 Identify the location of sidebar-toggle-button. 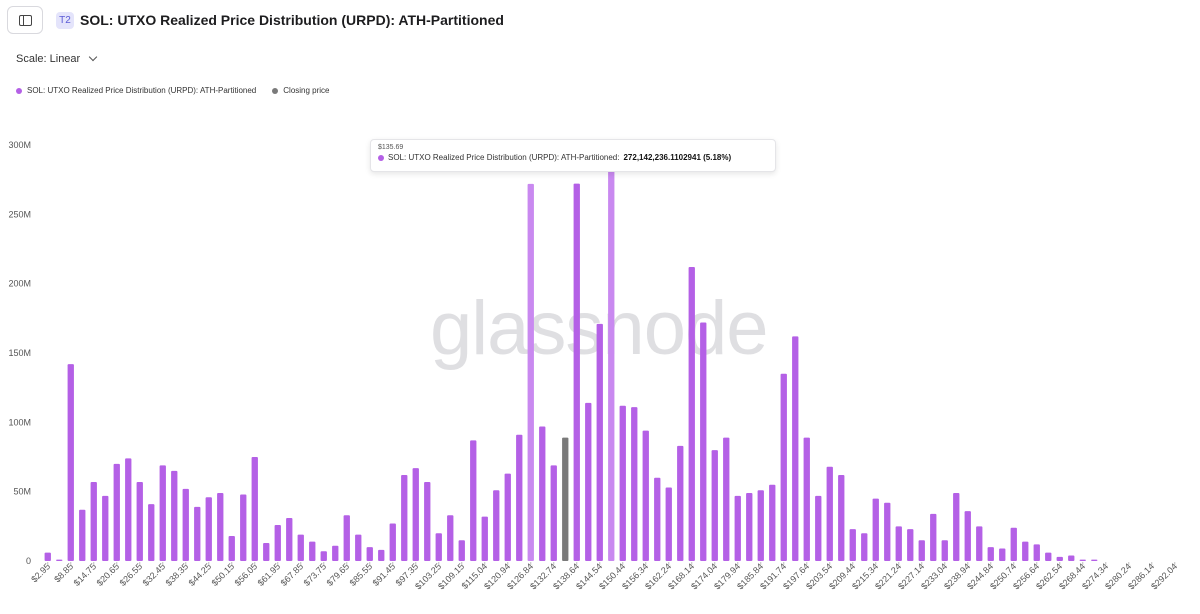
(25, 20).